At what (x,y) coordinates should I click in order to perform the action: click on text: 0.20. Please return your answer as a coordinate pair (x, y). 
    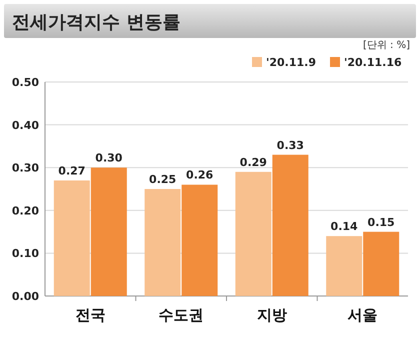
    Looking at the image, I should click on (25, 211).